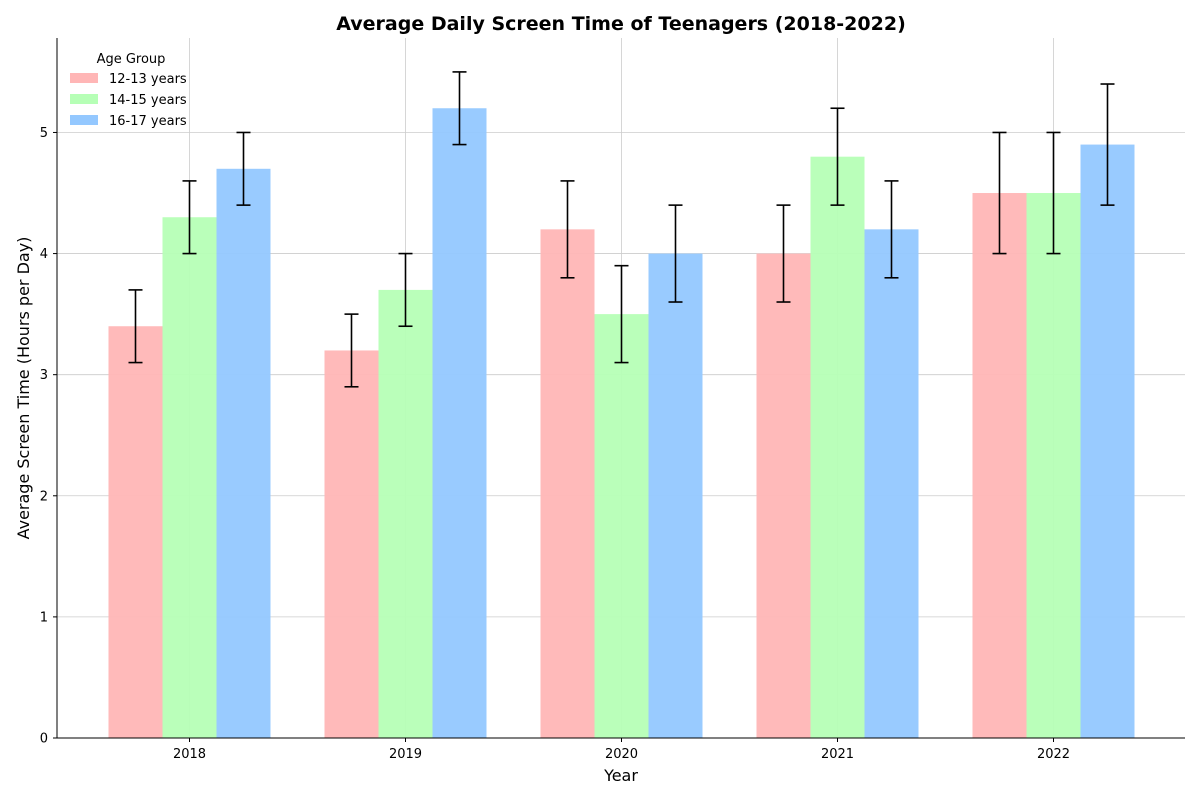 This screenshot has height=800, width=1200. Describe the element at coordinates (44, 375) in the screenshot. I see `y-tick-label: 3` at that location.